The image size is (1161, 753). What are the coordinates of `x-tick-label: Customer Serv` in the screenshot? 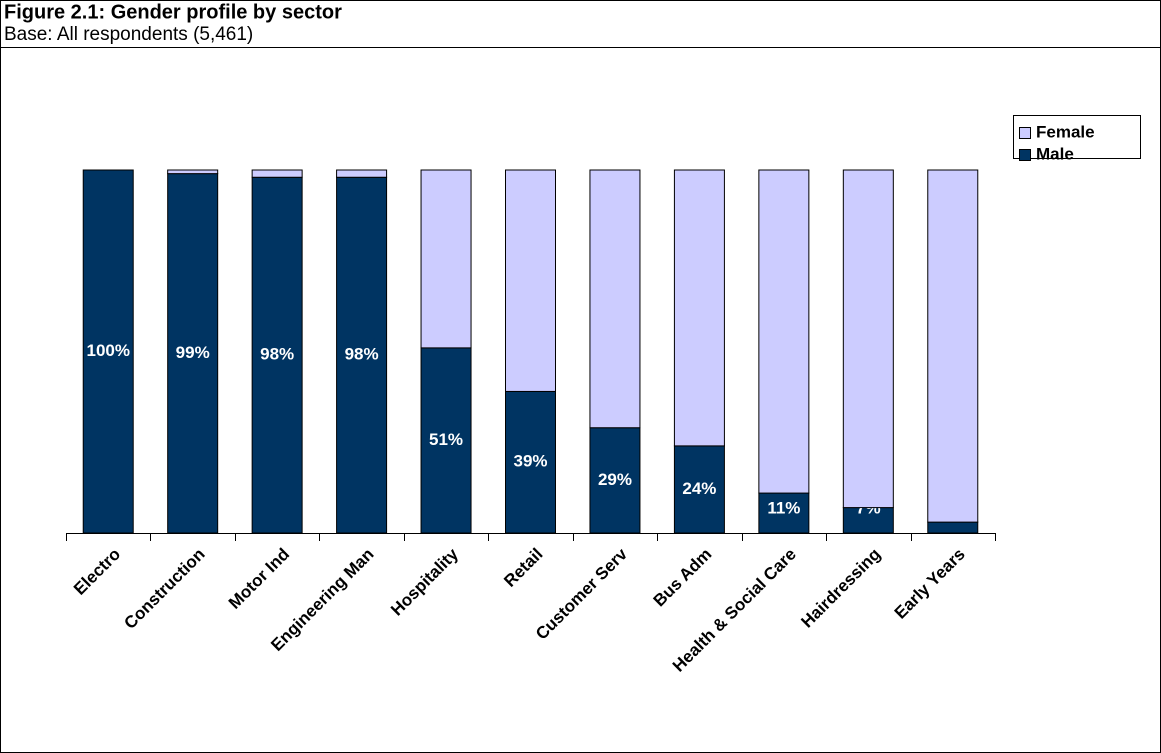 It's located at (581, 593).